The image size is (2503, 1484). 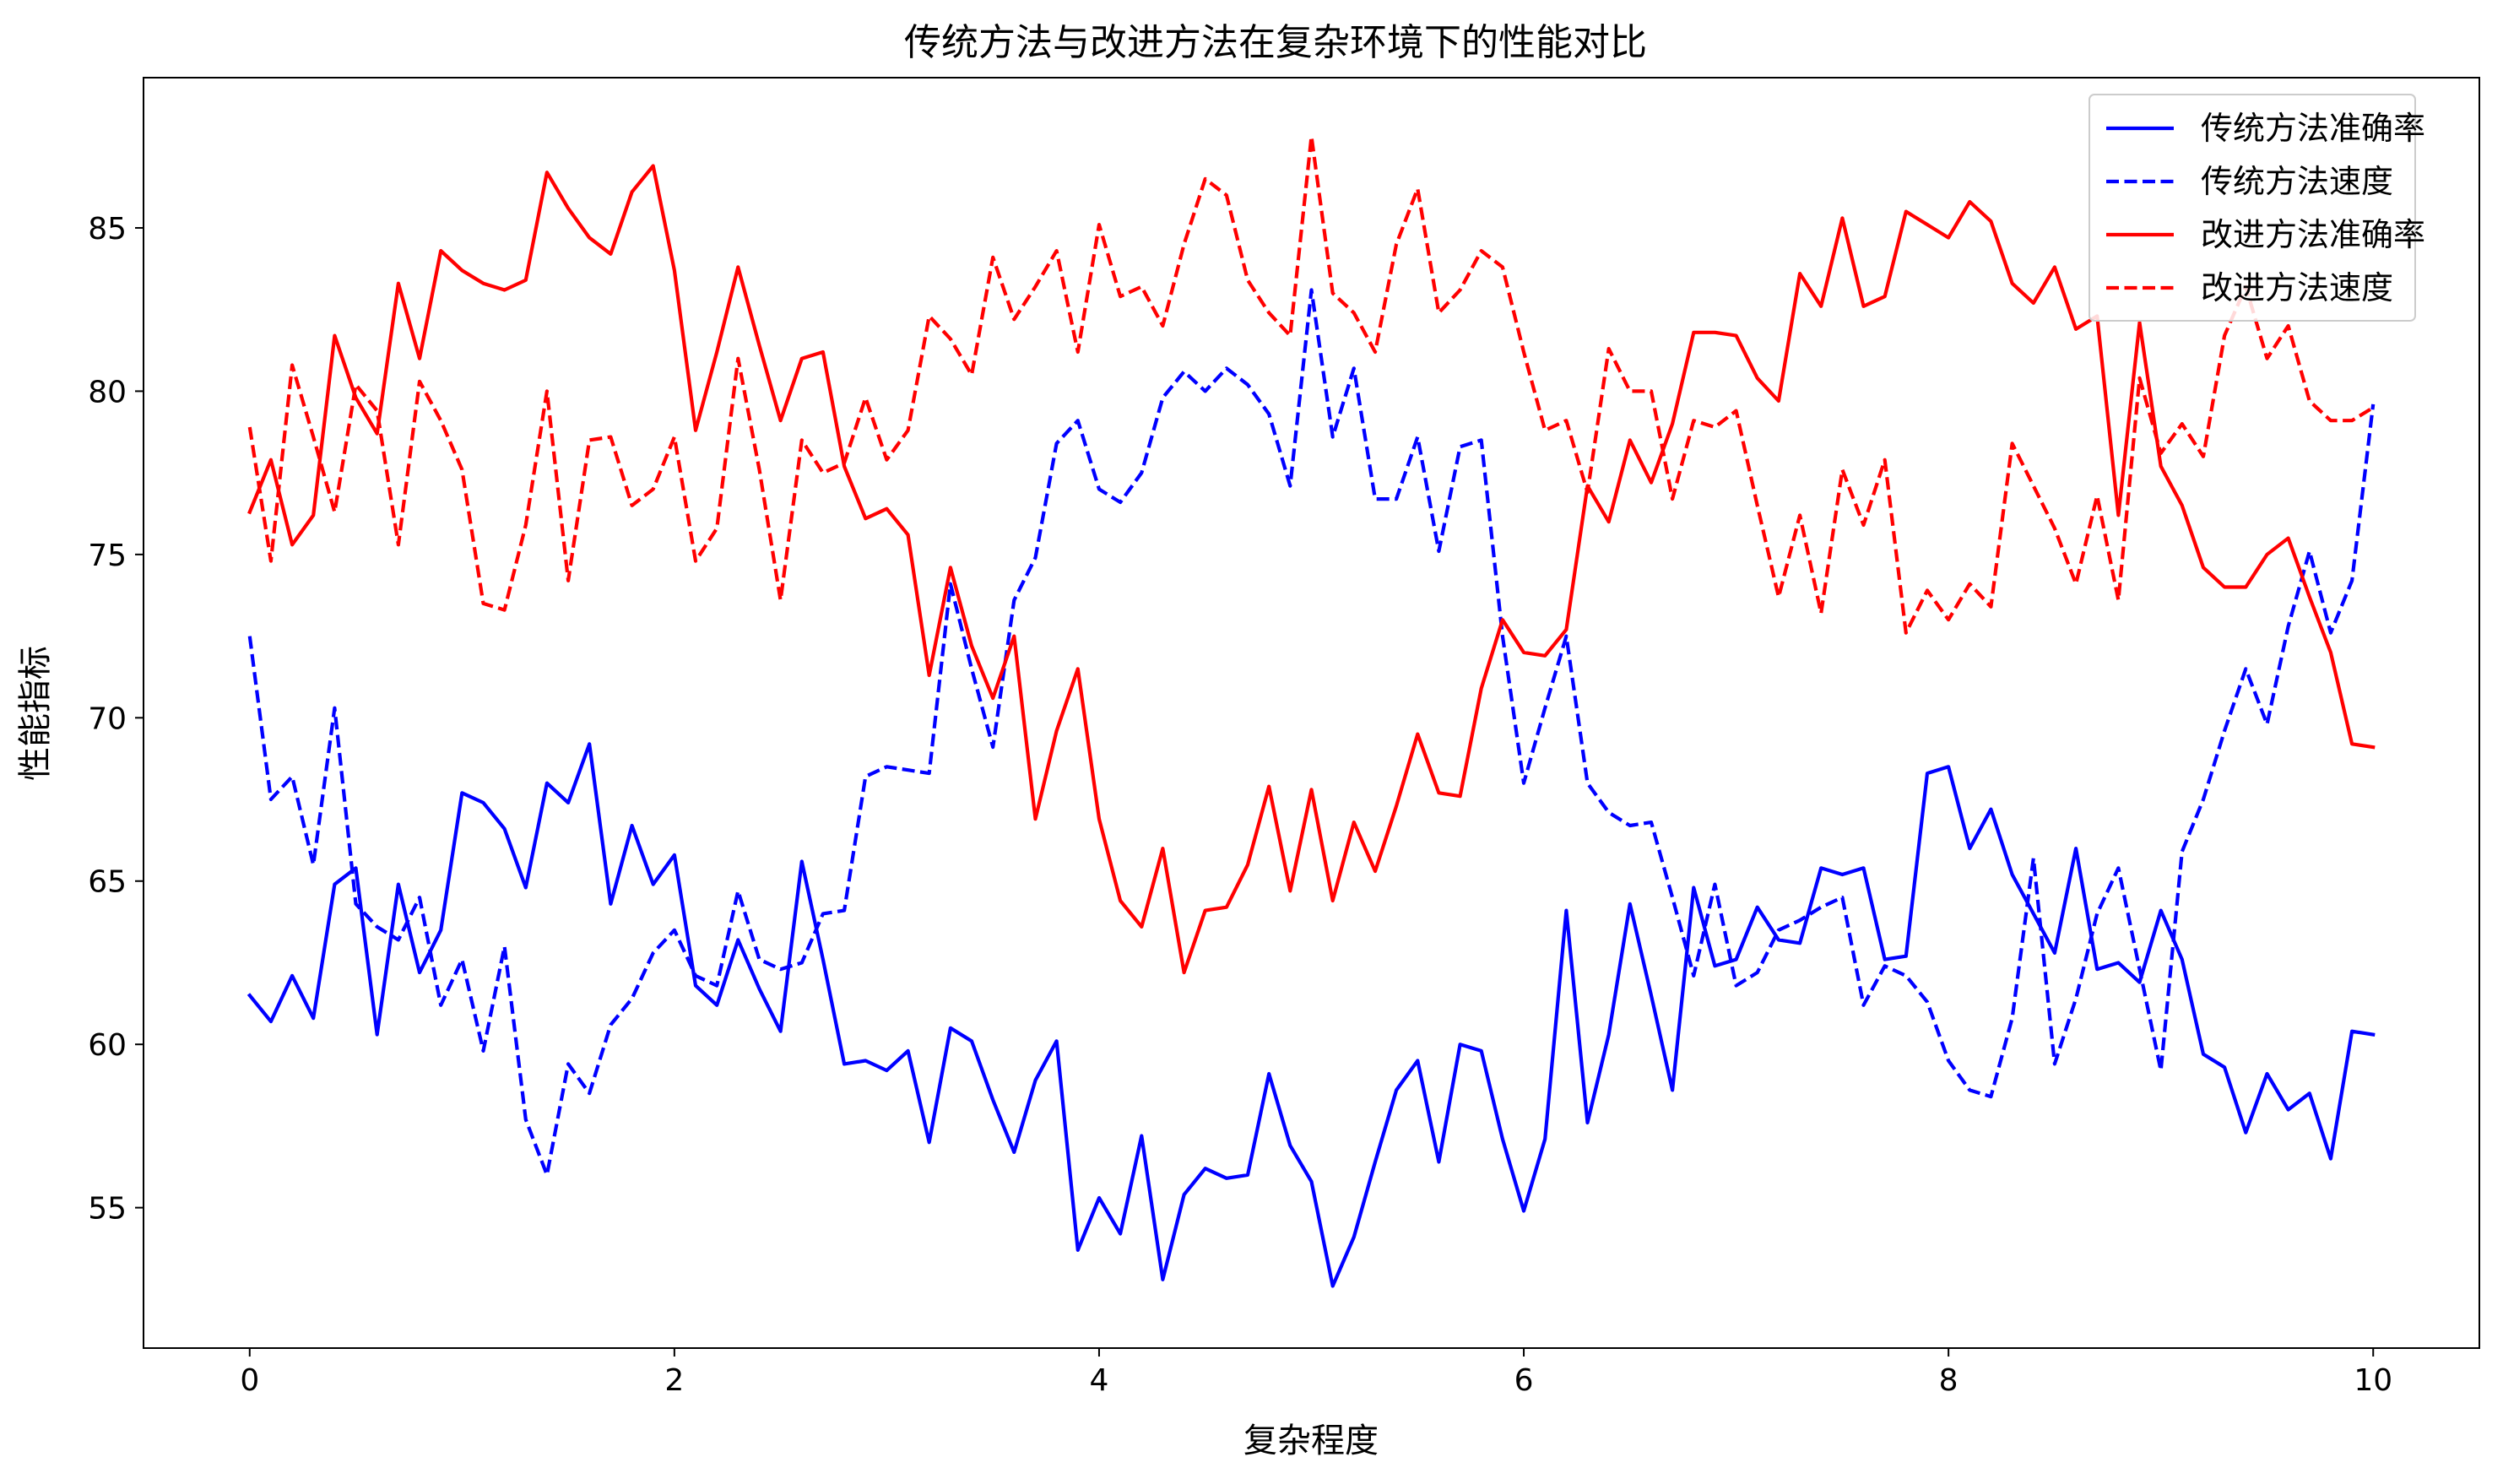 I want to click on legend-label-0: 传统方法准确率, so click(x=2313, y=128).